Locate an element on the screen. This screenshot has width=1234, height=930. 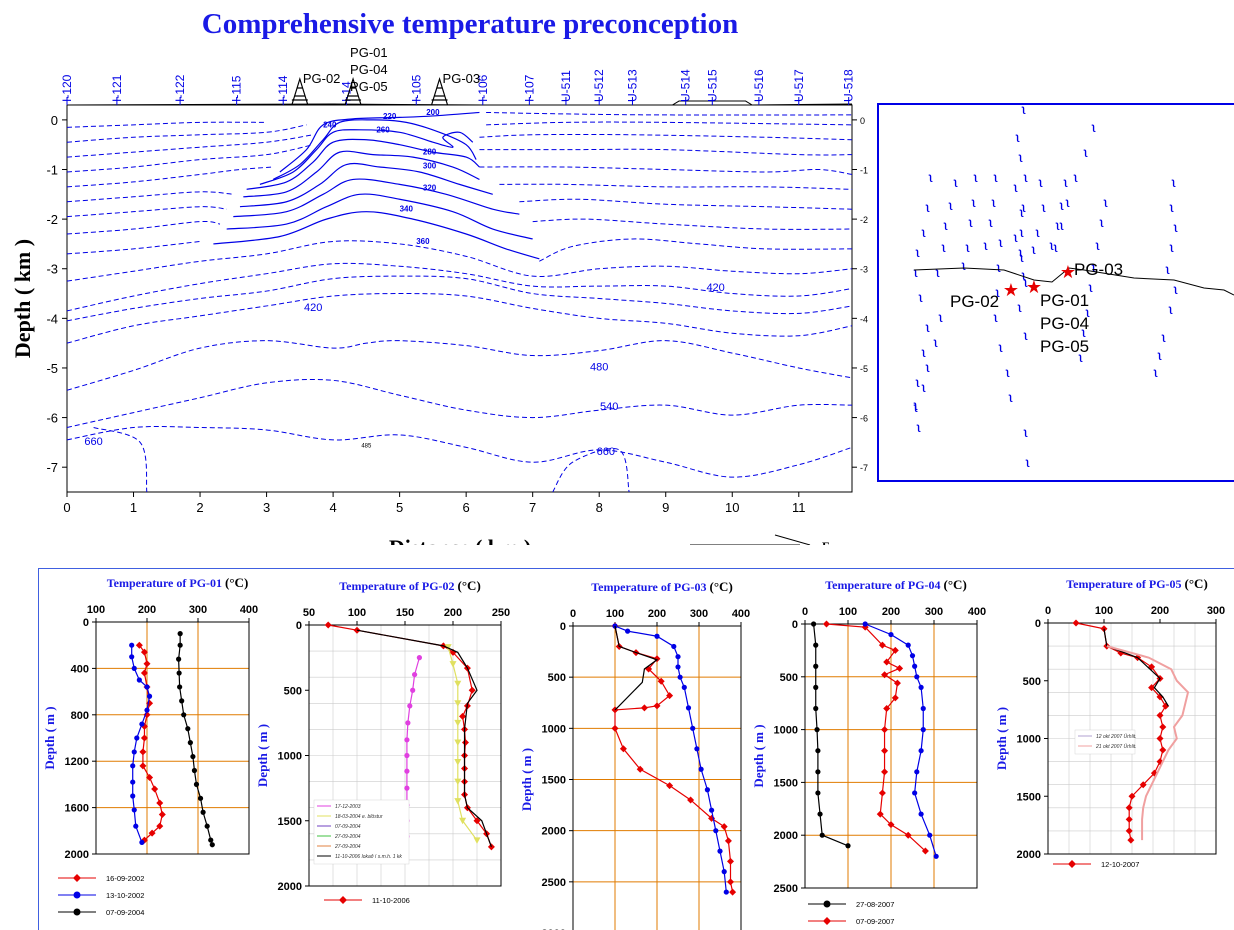
contour-label: 260 is located at coordinates (383, 129).